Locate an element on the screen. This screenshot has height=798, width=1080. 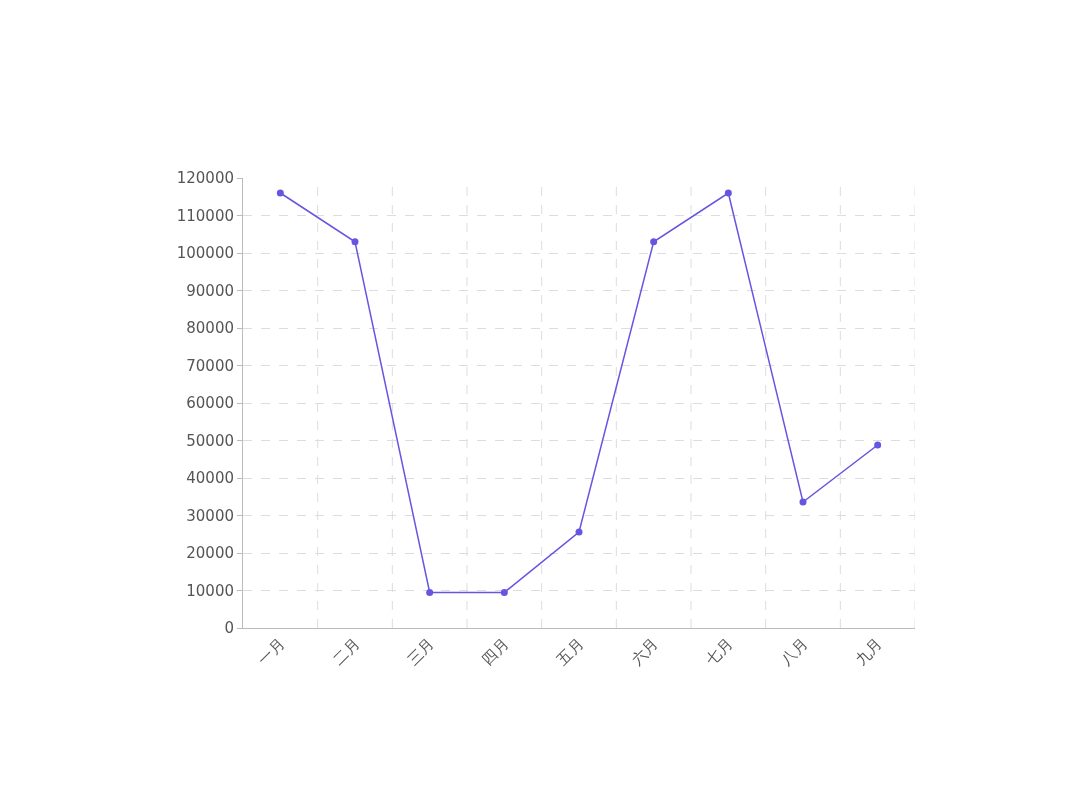
y-tick-label: 70000 is located at coordinates (210, 365).